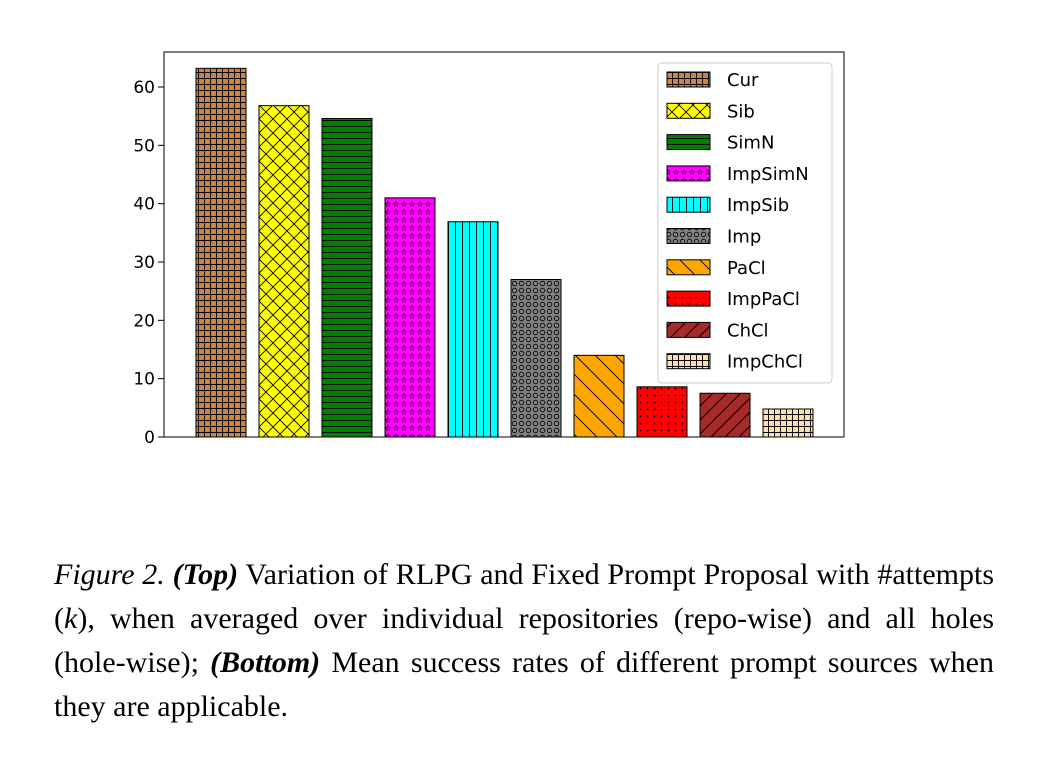  What do you see at coordinates (788, 423) in the screenshot?
I see `bar-hatch-impchcl` at bounding box center [788, 423].